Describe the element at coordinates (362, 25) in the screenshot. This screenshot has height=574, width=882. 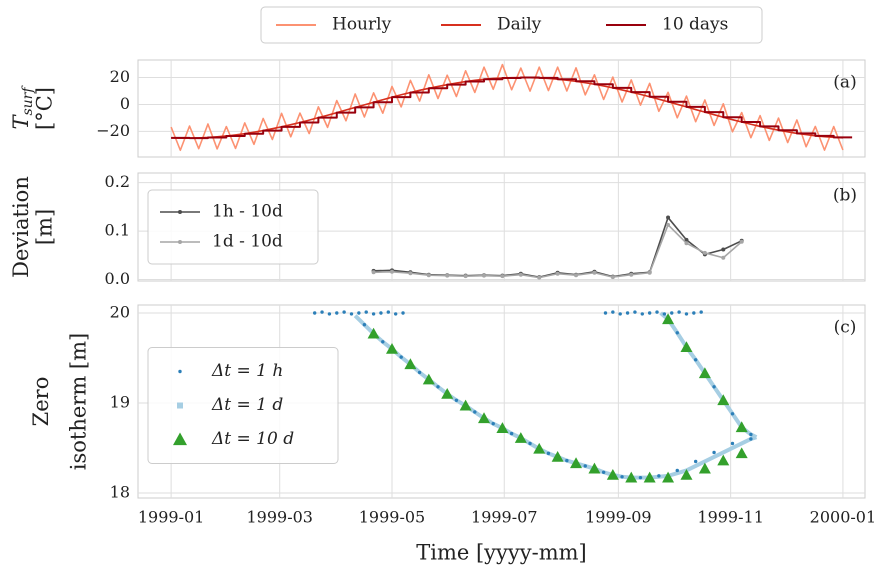
I see `legend-label: Hourly` at that location.